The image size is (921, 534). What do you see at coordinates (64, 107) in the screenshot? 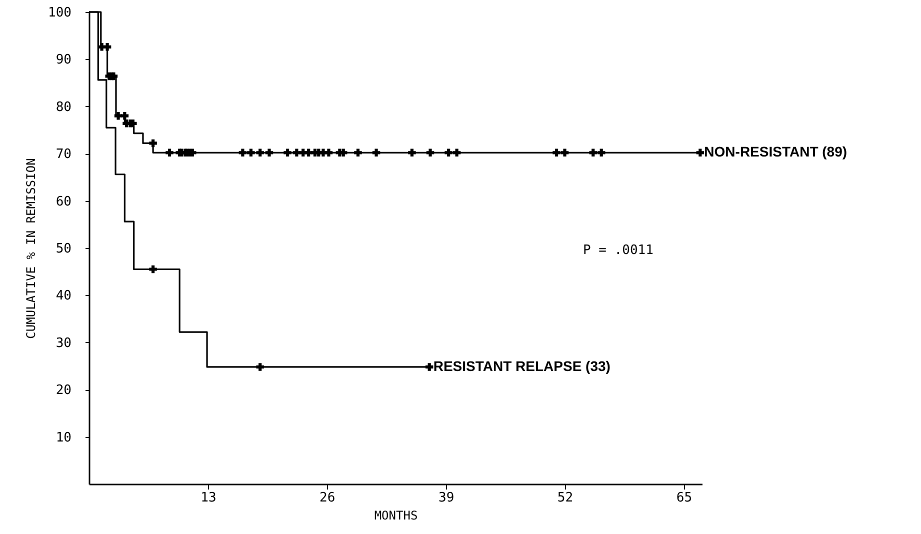
I see `y-tick-label: 80` at bounding box center [64, 107].